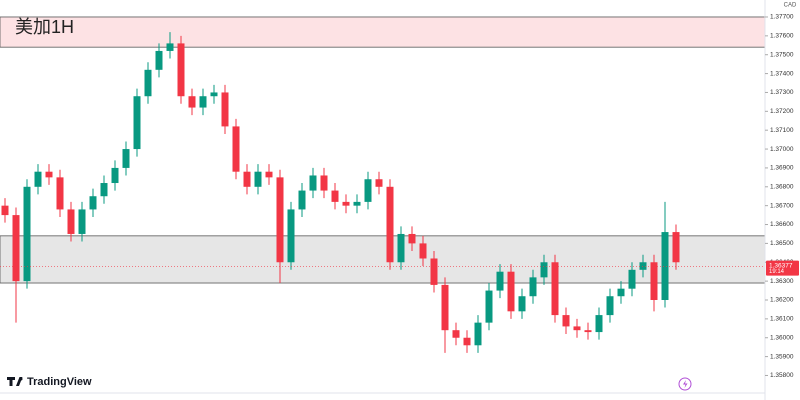  I want to click on last-price-box, so click(782, 268).